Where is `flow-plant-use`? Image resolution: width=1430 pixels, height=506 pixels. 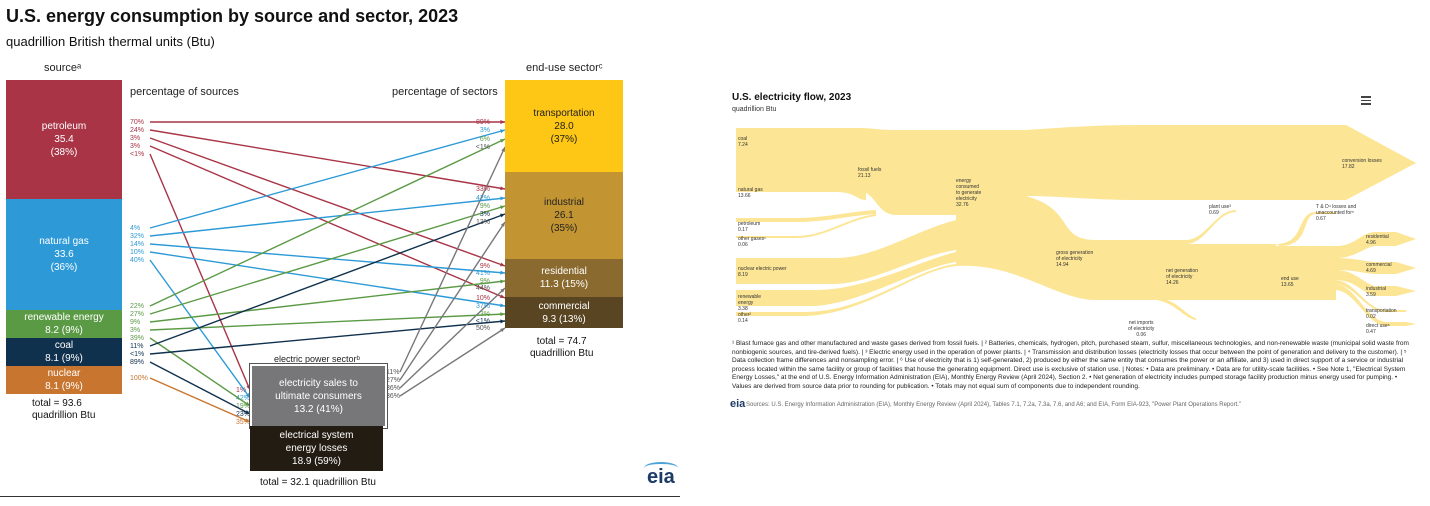 flow-plant-use is located at coordinates (1196, 227).